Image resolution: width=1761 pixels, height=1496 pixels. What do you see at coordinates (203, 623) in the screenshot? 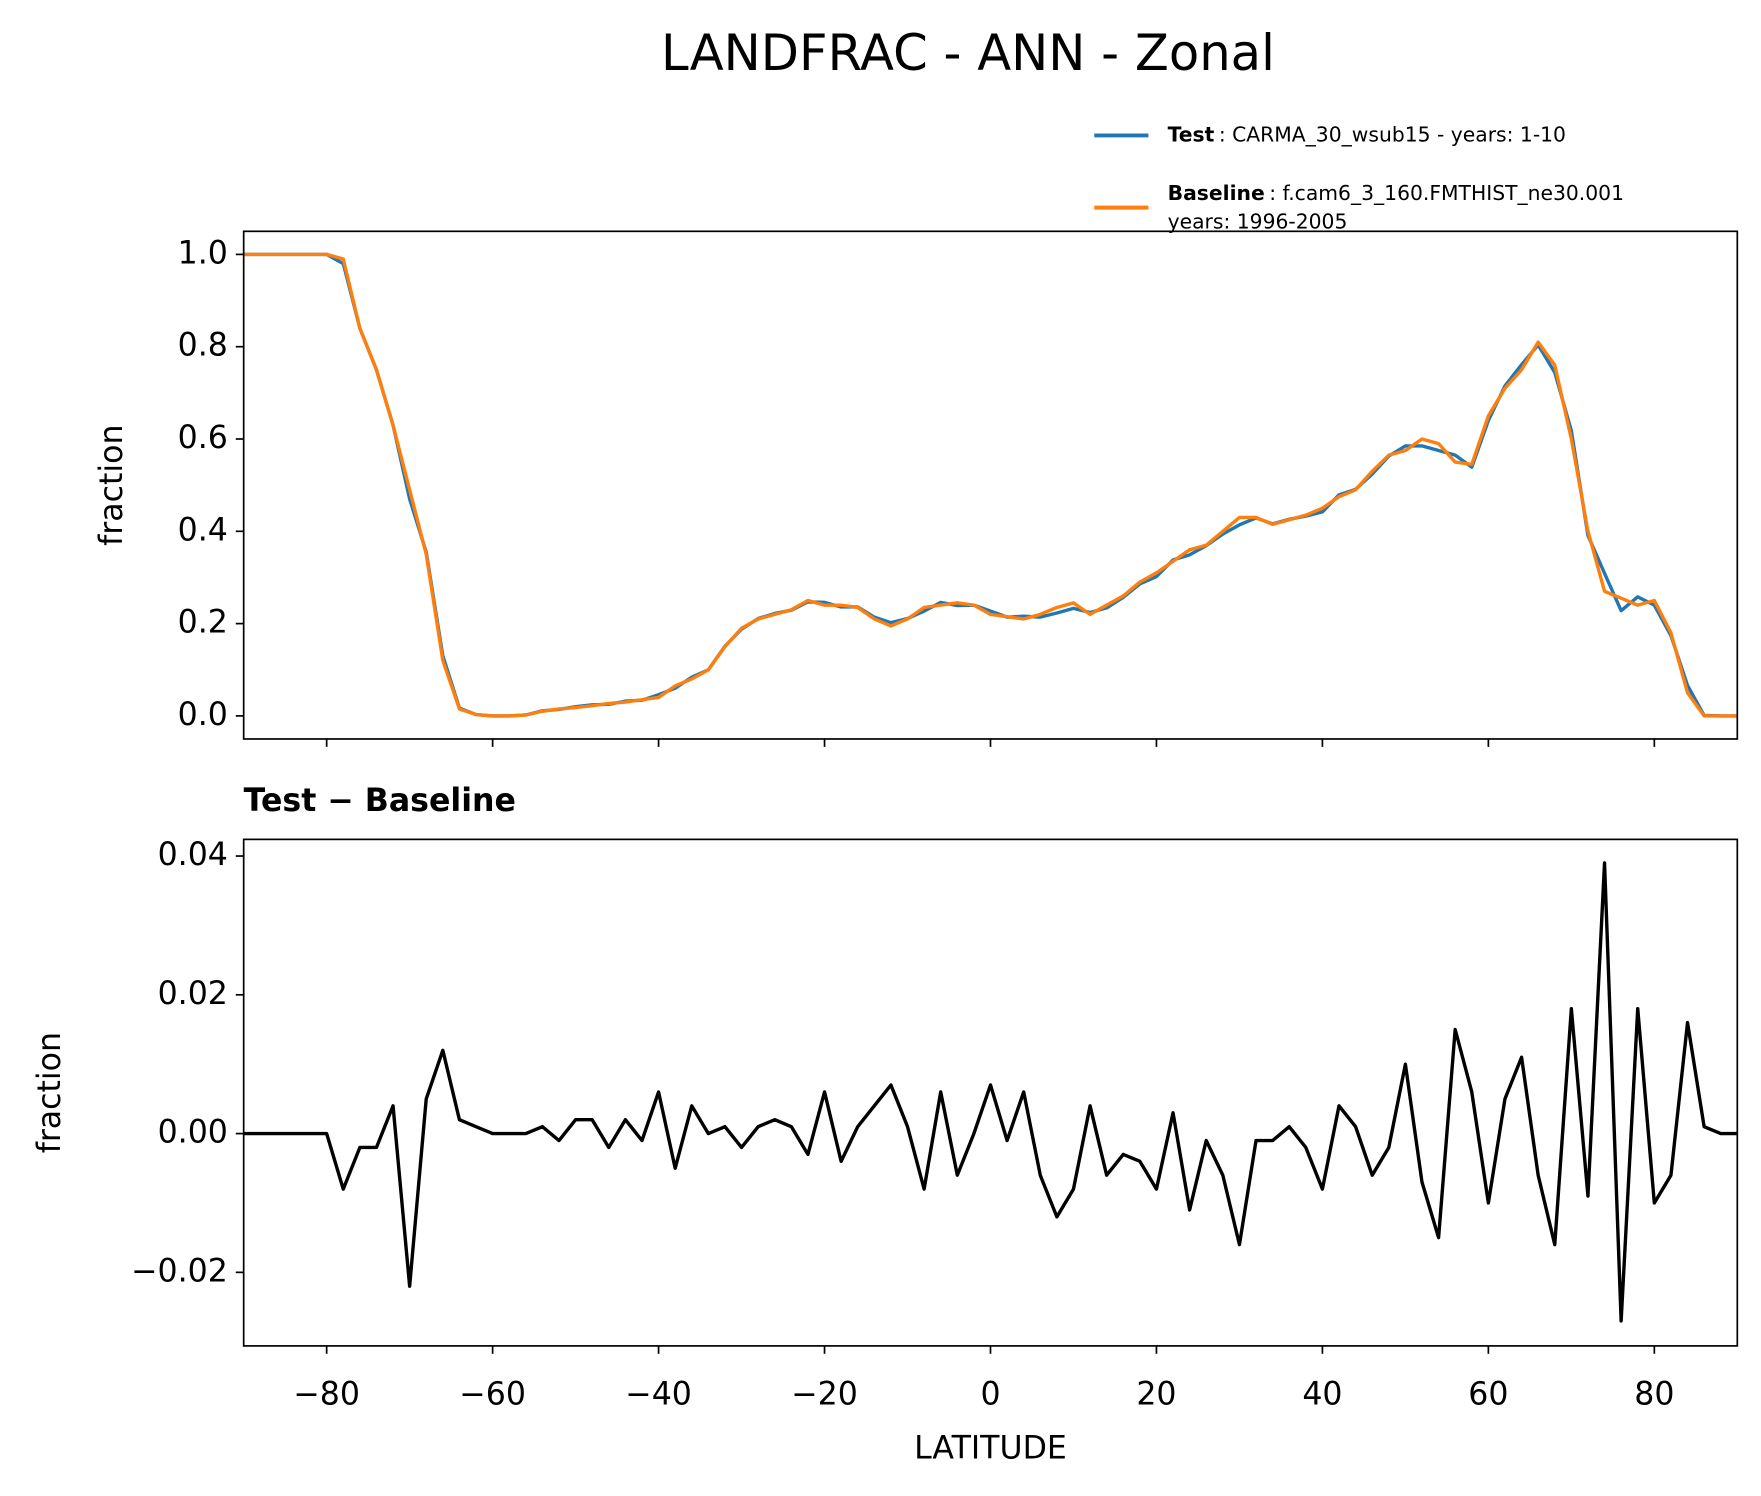
I see `y-tick-label: 0.2` at bounding box center [203, 623].